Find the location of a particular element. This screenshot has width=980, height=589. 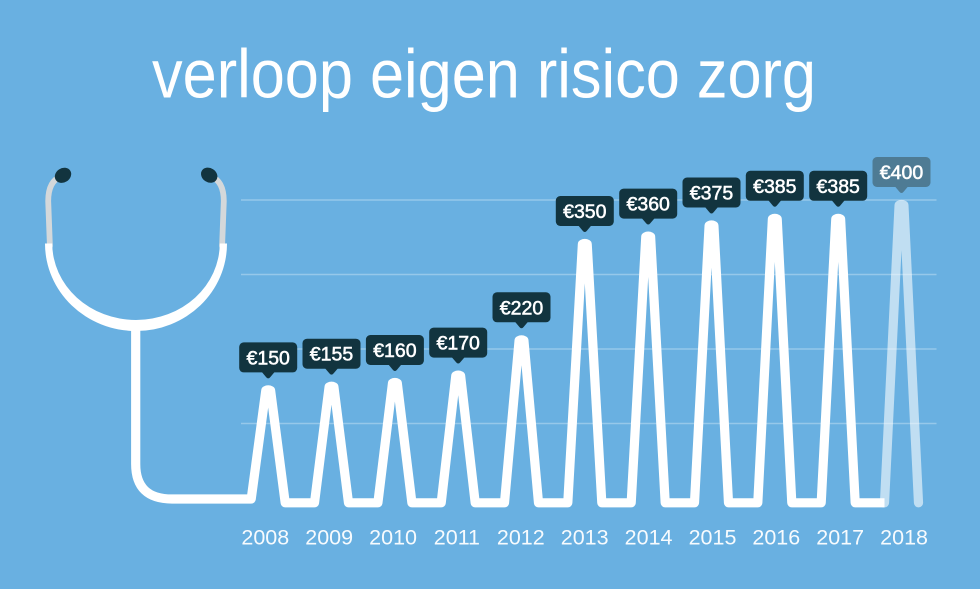

svg-text: 2012 is located at coordinates (521, 538).